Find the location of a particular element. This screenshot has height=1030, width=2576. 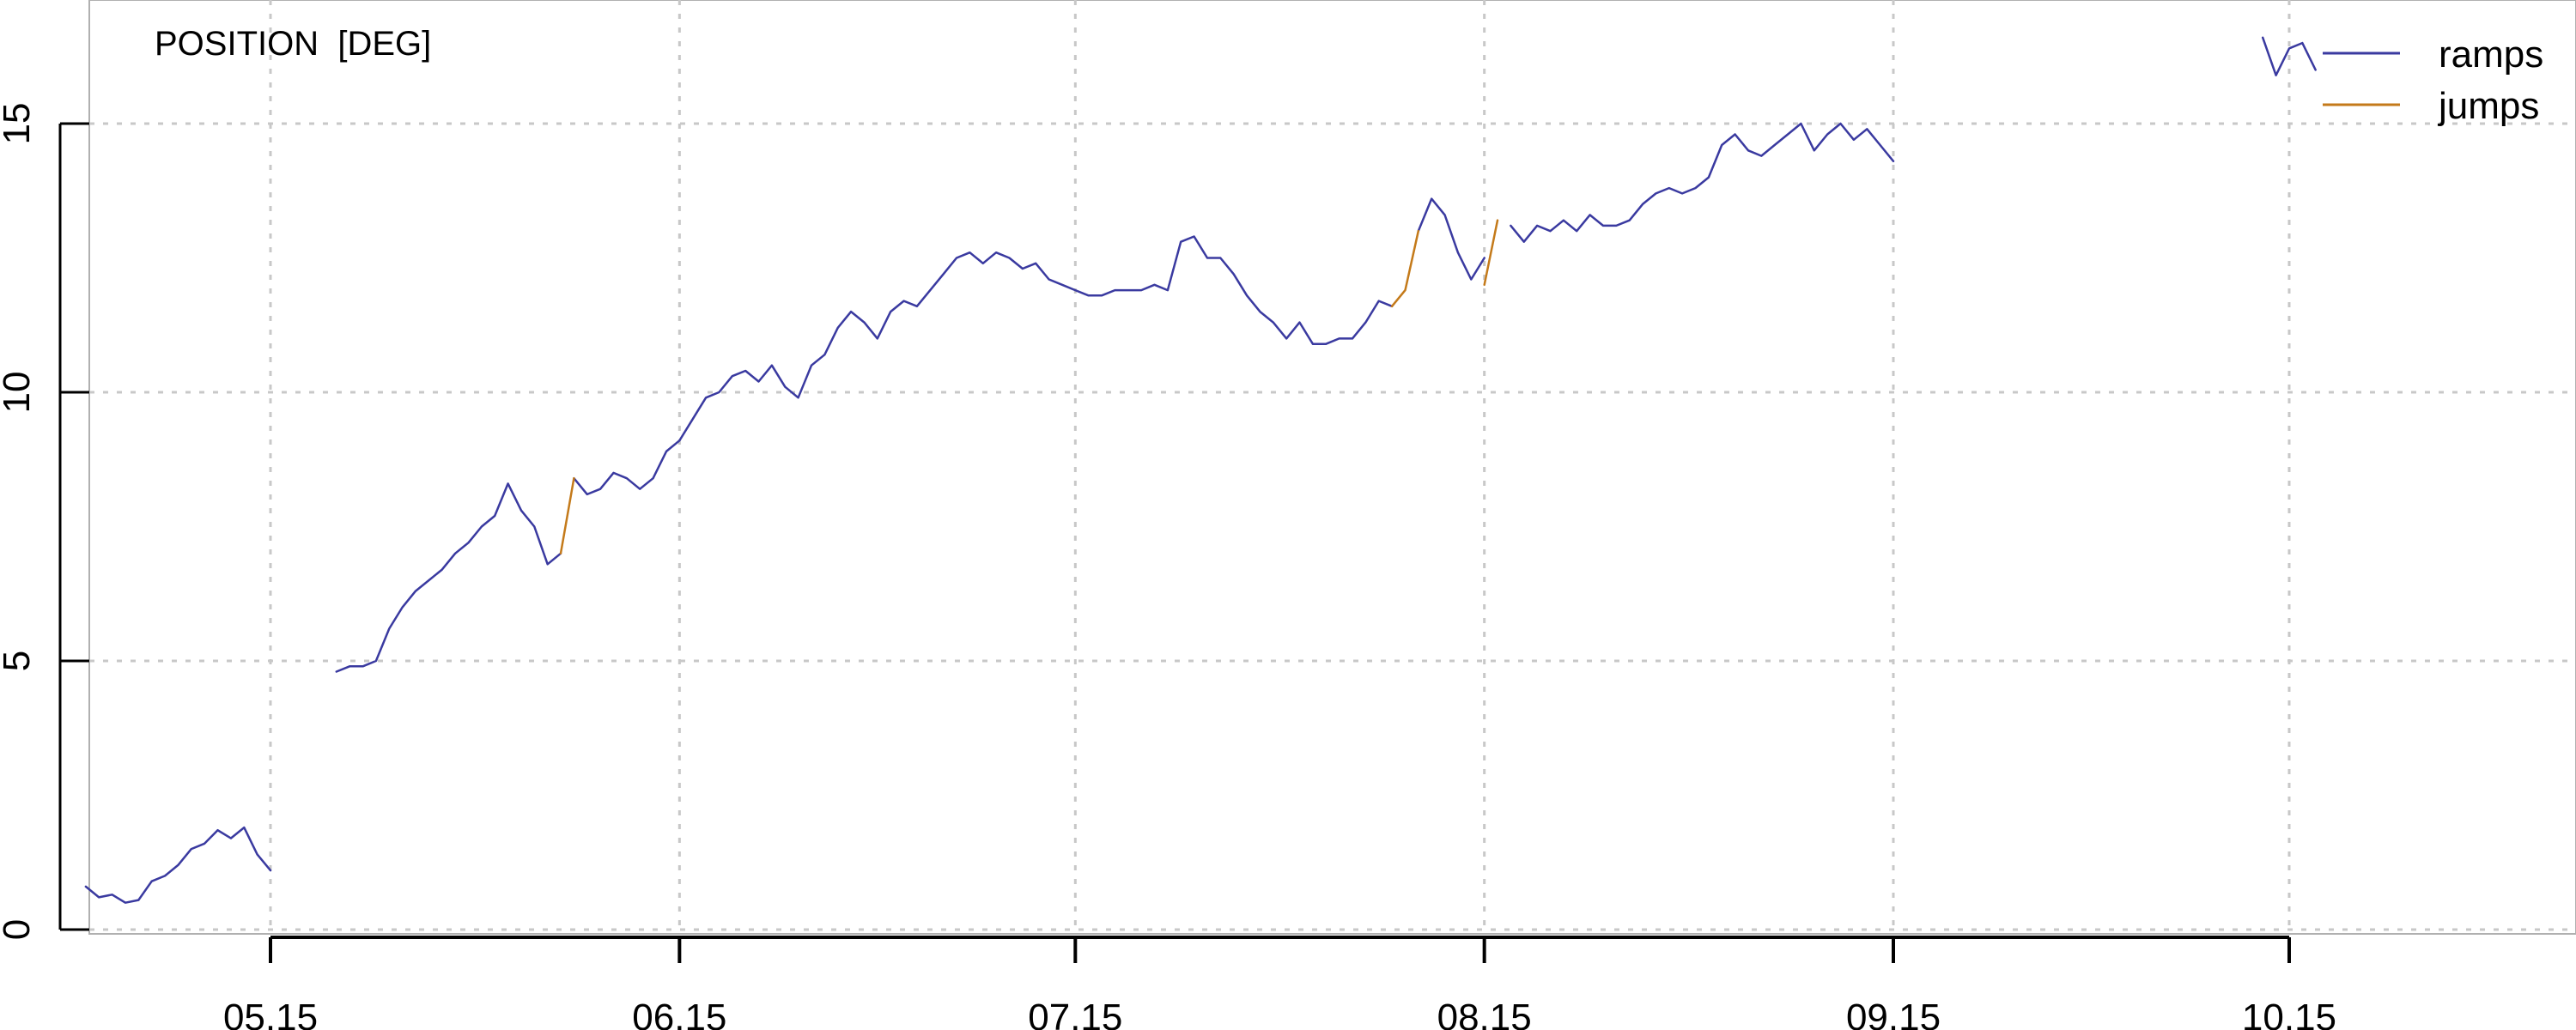

x-tick-label: 07.15 is located at coordinates (1075, 1013).